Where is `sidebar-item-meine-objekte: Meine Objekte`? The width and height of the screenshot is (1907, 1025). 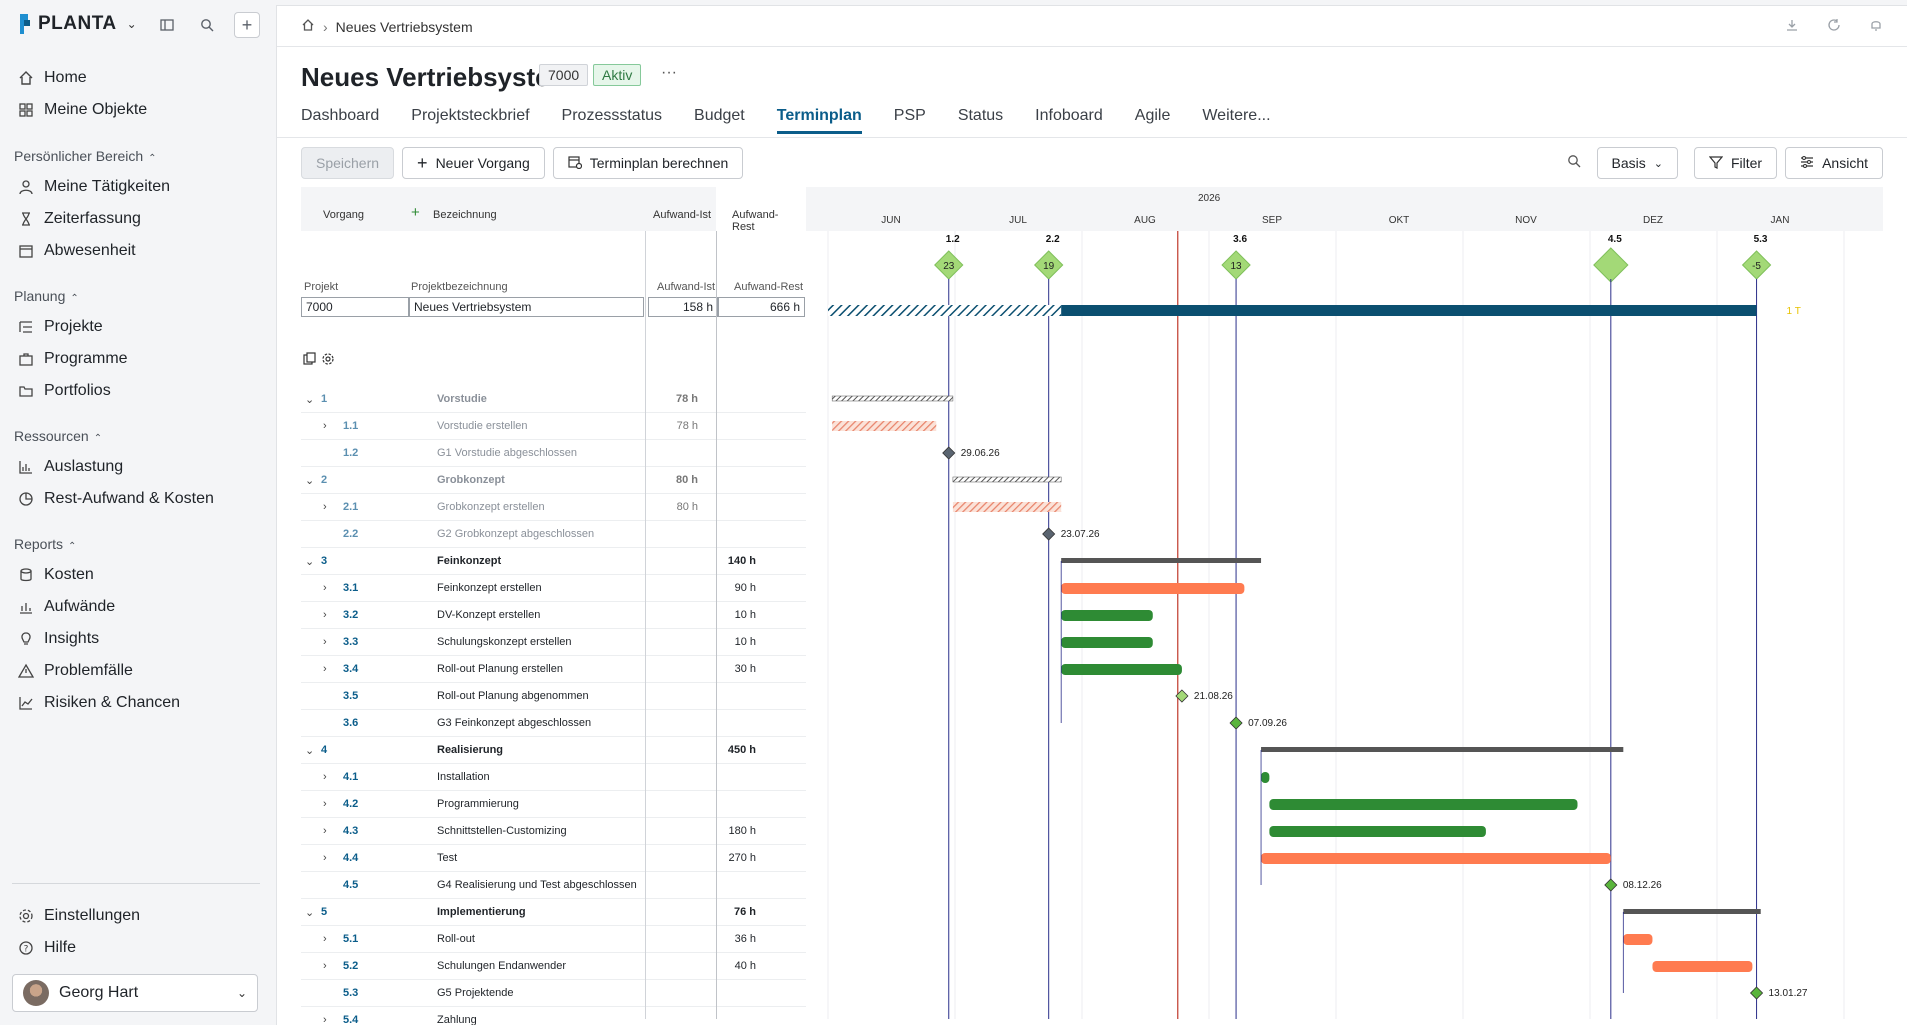
sidebar-item-meine-objekte: Meine Objekte is located at coordinates (82, 110).